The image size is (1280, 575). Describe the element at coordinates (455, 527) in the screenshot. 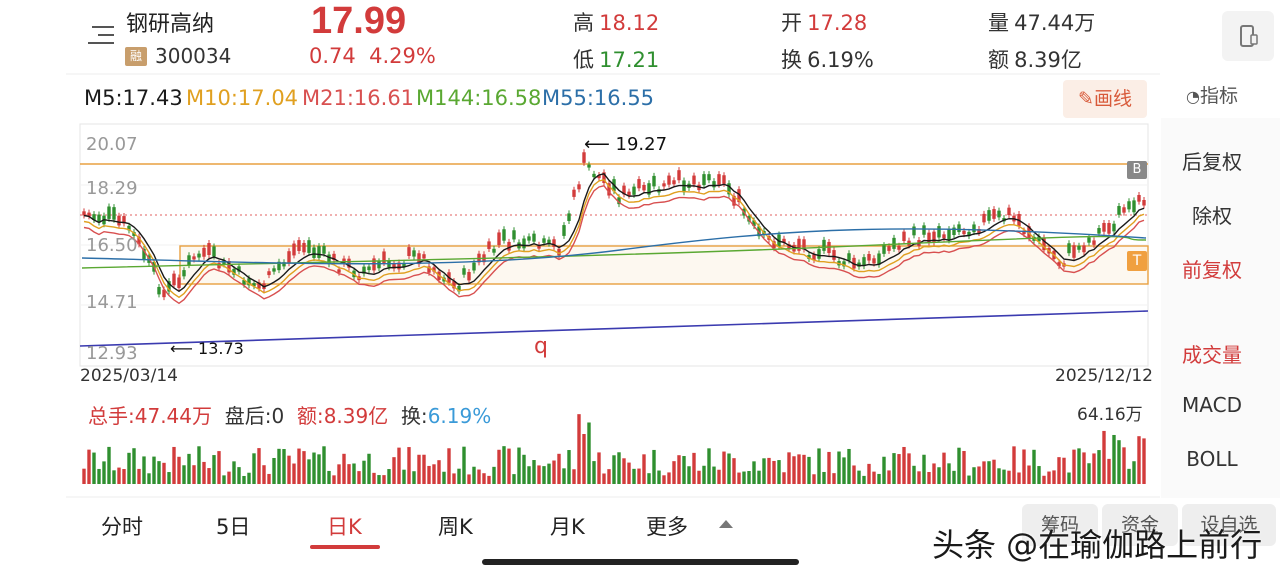

I see `period-tab: 周K` at that location.